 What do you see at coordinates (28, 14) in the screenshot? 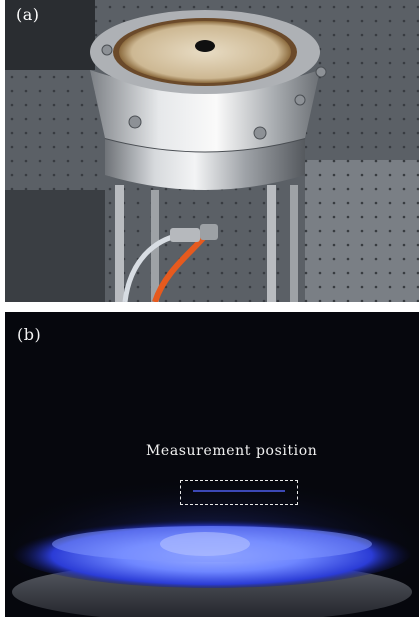
I see `panel-a-label: (a)` at bounding box center [28, 14].